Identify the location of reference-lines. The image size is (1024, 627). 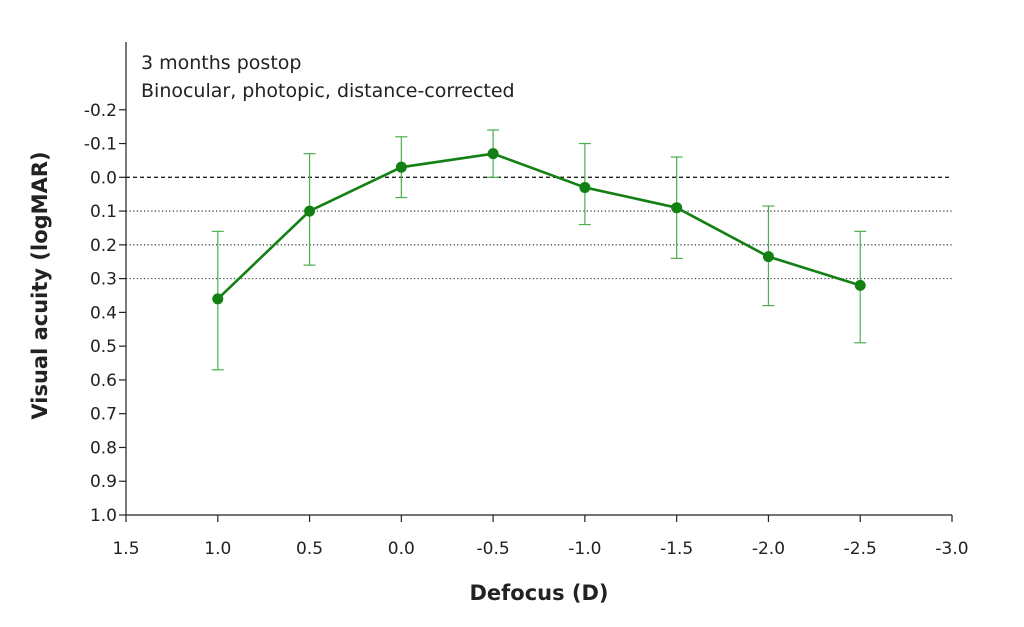
(539, 228).